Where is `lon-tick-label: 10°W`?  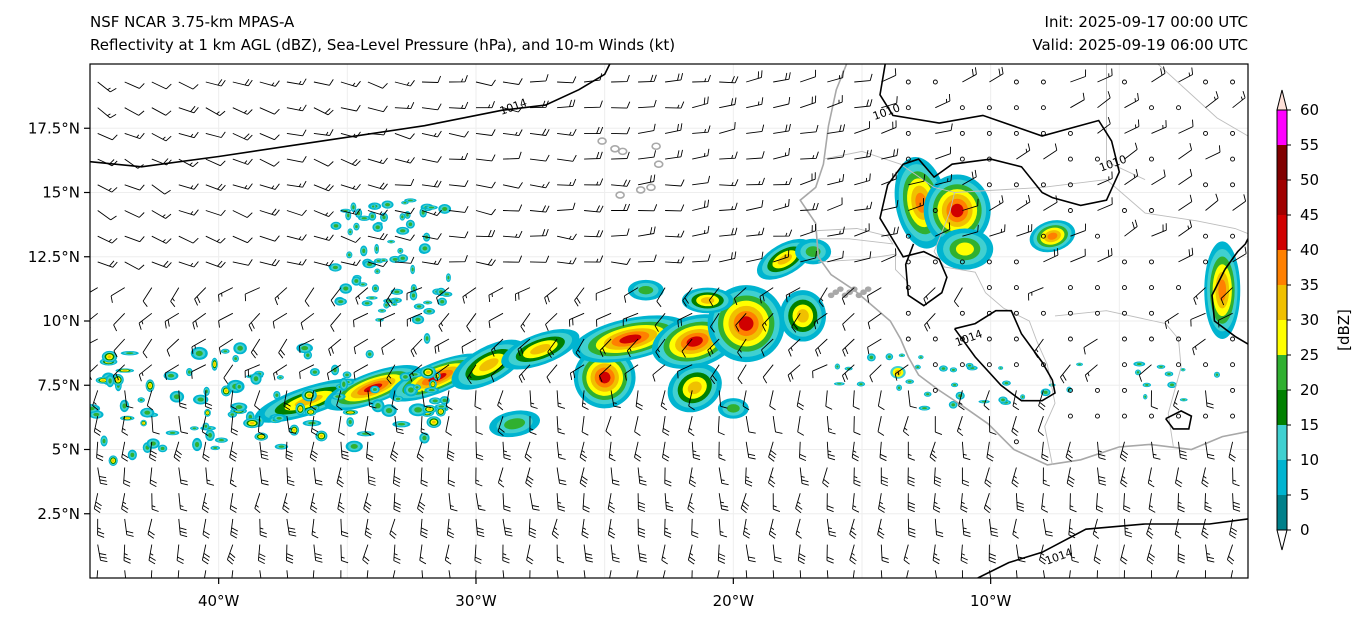 lon-tick-label: 10°W is located at coordinates (991, 601).